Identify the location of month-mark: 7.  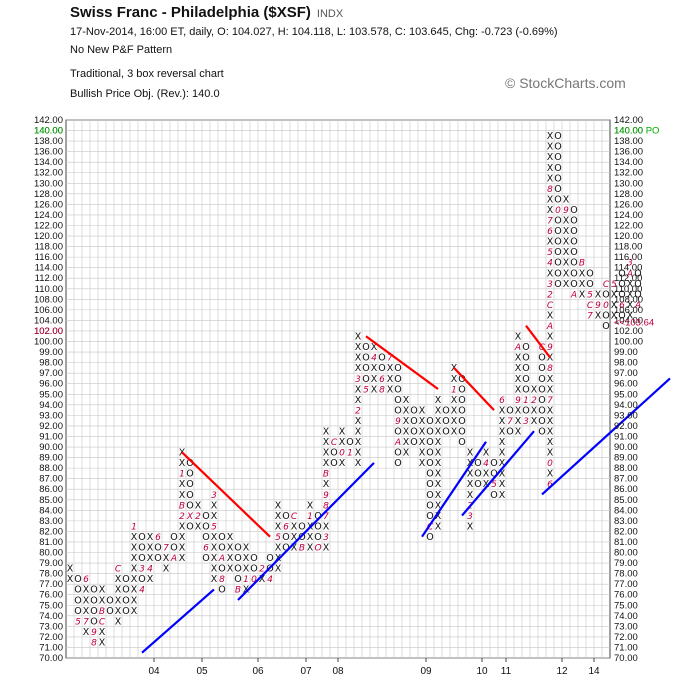
(510, 422).